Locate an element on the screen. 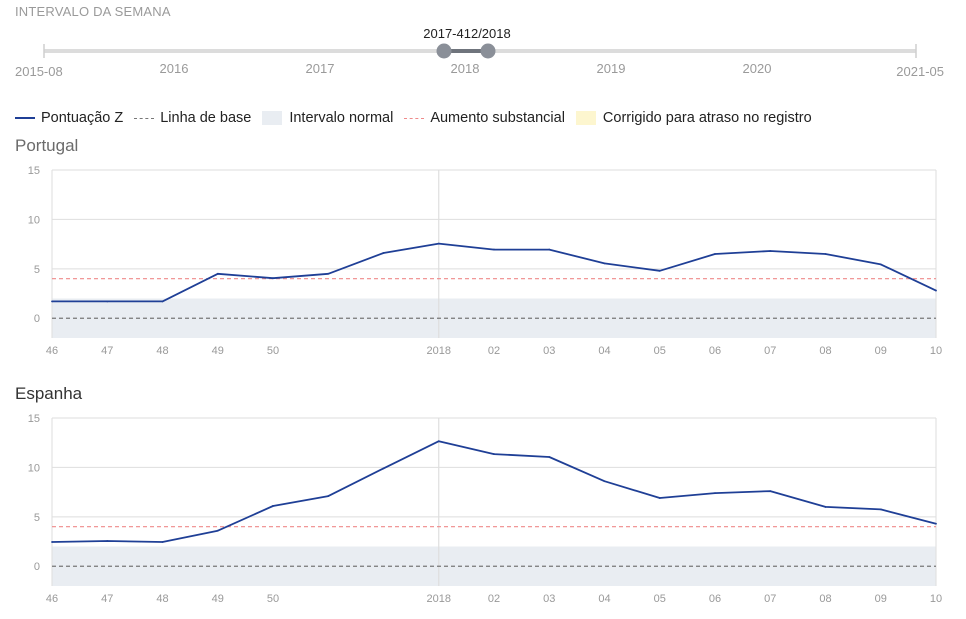  slider-year-tick: 2019 is located at coordinates (611, 68).